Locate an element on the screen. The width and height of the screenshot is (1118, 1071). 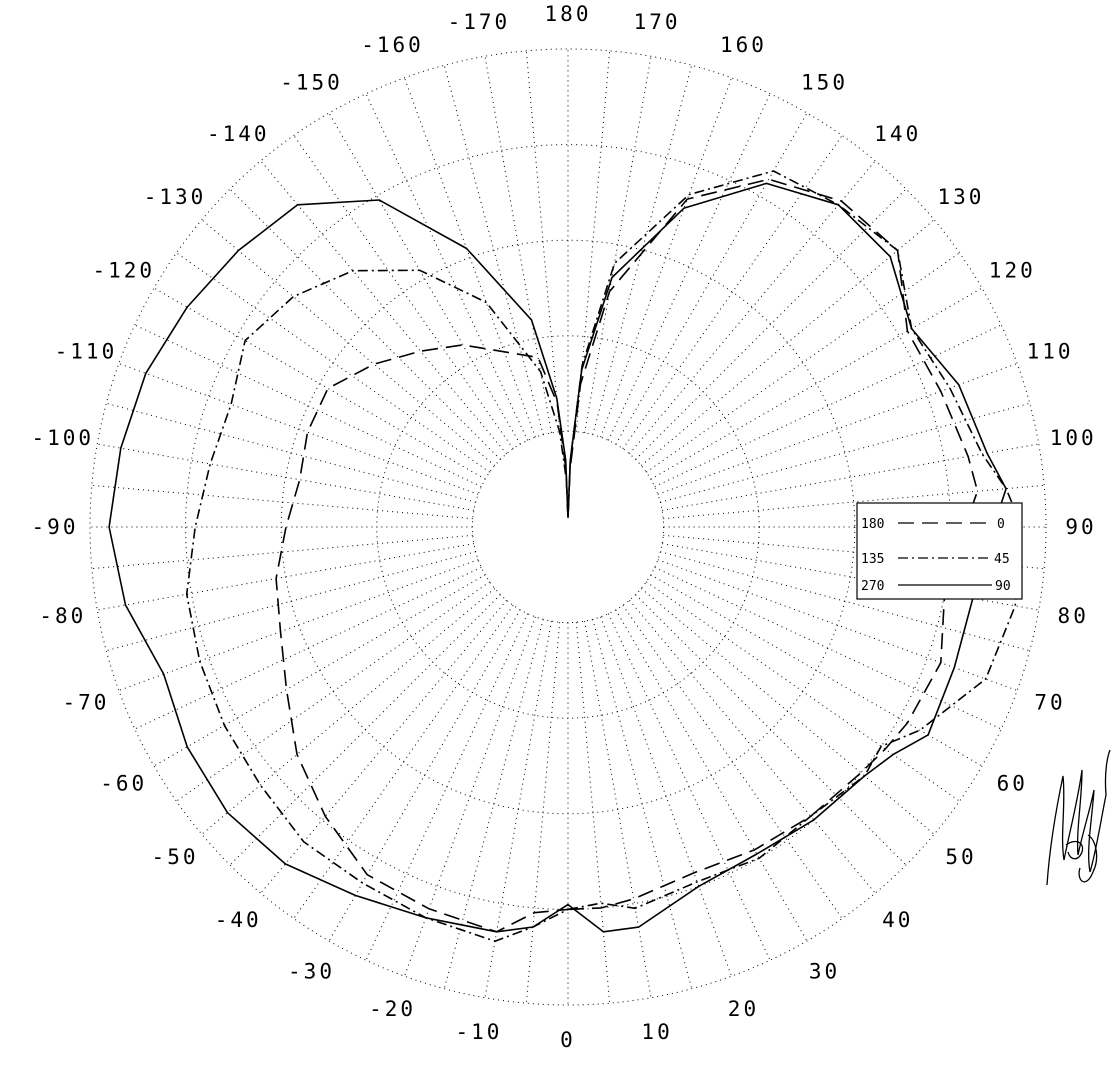
angle-tick-label: -140 is located at coordinates (238, 134).